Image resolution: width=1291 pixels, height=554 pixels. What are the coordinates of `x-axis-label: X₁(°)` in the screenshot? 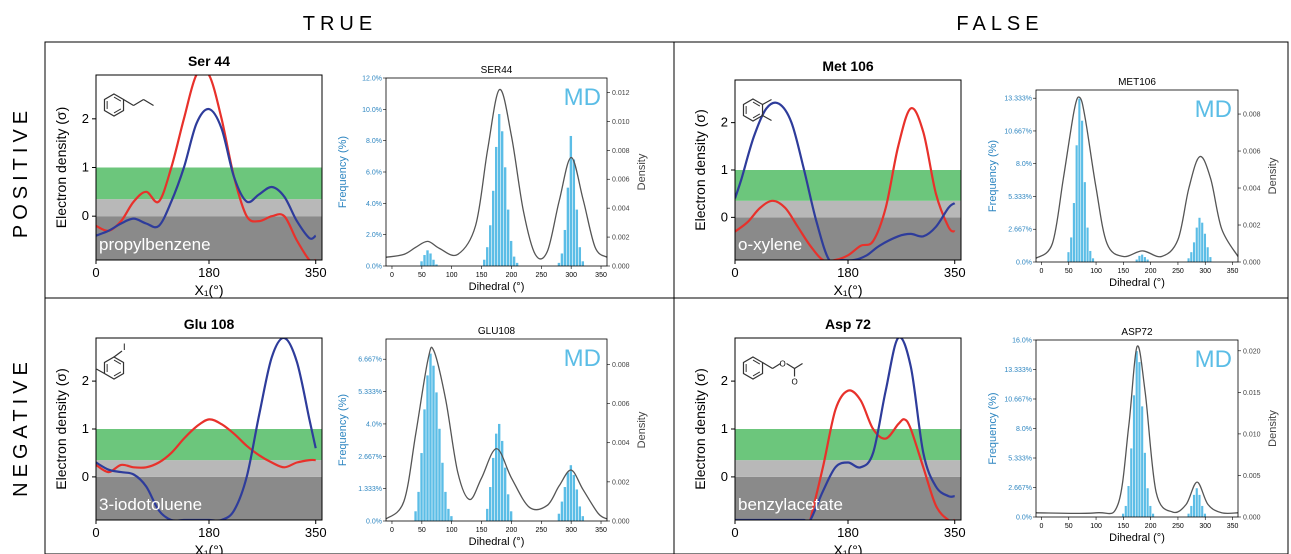 It's located at (209, 290).